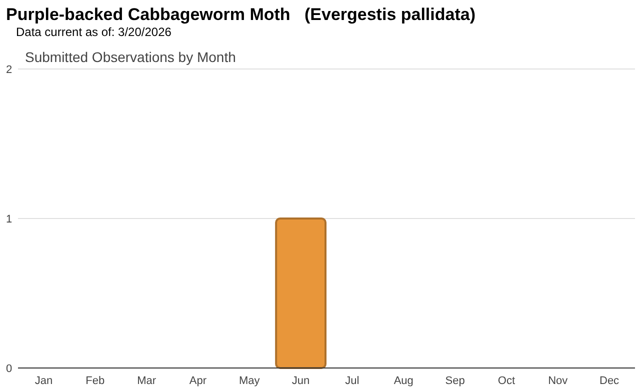 This screenshot has width=640, height=390. What do you see at coordinates (198, 381) in the screenshot?
I see `x-tick-label: Apr` at bounding box center [198, 381].